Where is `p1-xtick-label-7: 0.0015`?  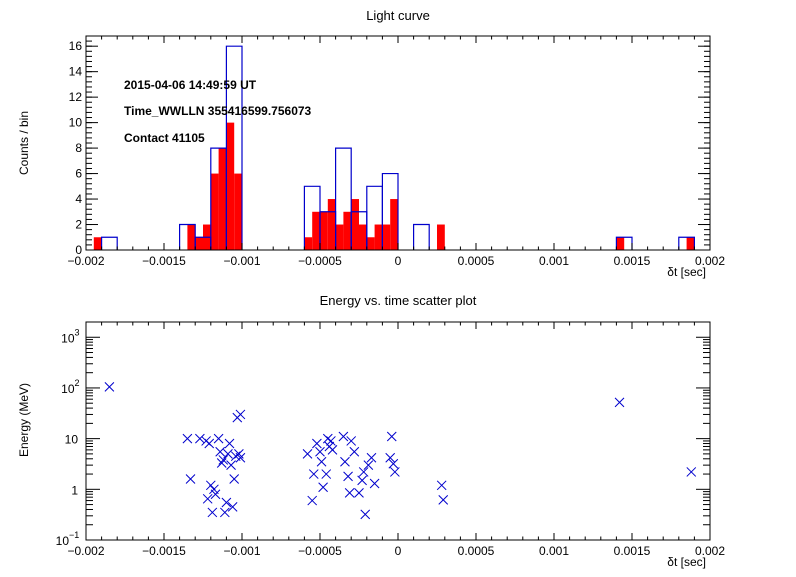 p1-xtick-label-7: 0.0015 is located at coordinates (632, 261).